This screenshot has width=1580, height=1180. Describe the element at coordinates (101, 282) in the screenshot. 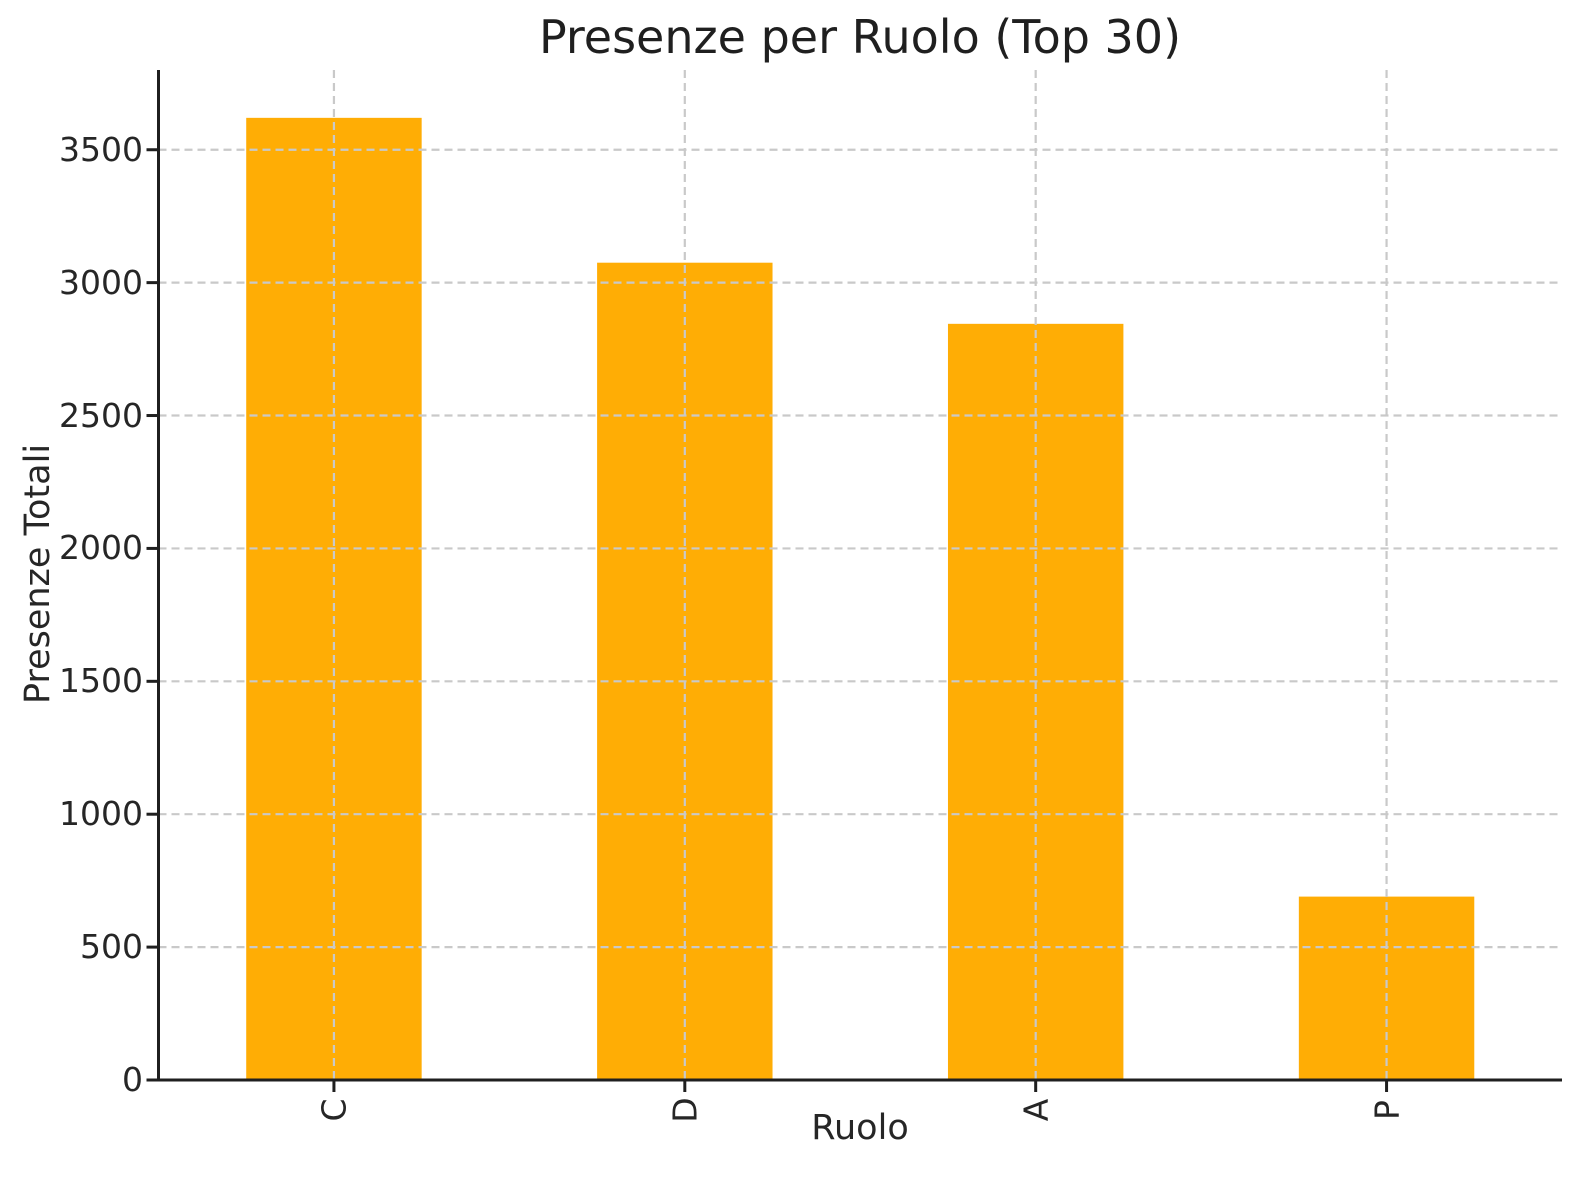

I see `y-tick-label: 3000` at that location.